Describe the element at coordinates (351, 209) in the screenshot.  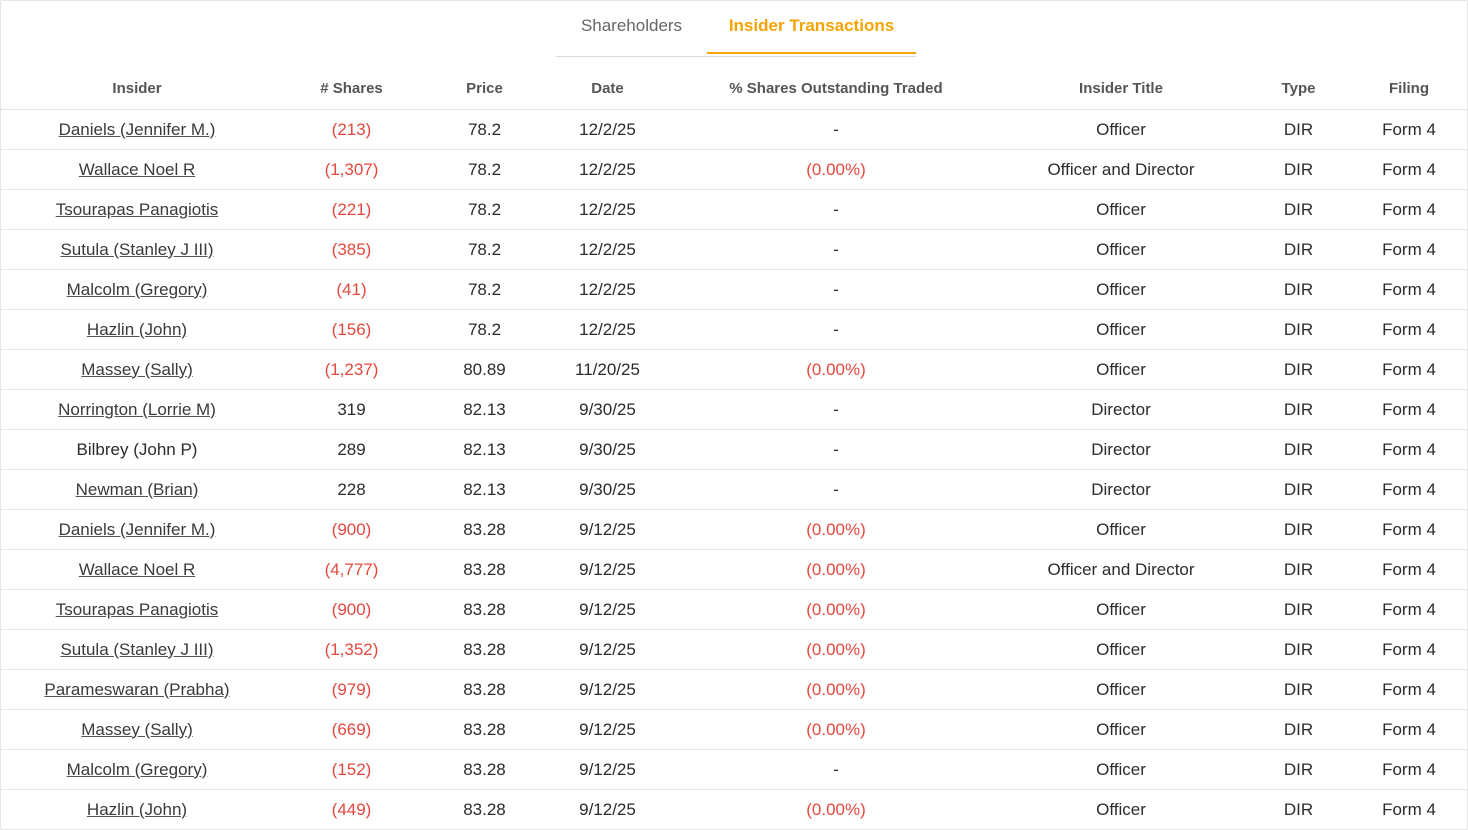
I see `shares-cell: (221)` at that location.